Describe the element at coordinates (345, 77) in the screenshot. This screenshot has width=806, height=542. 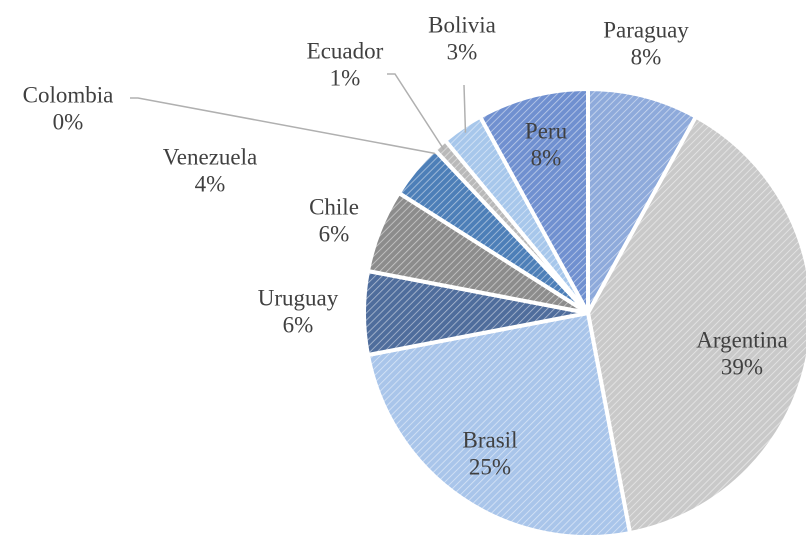
I see `slice-value-label: 1%` at that location.